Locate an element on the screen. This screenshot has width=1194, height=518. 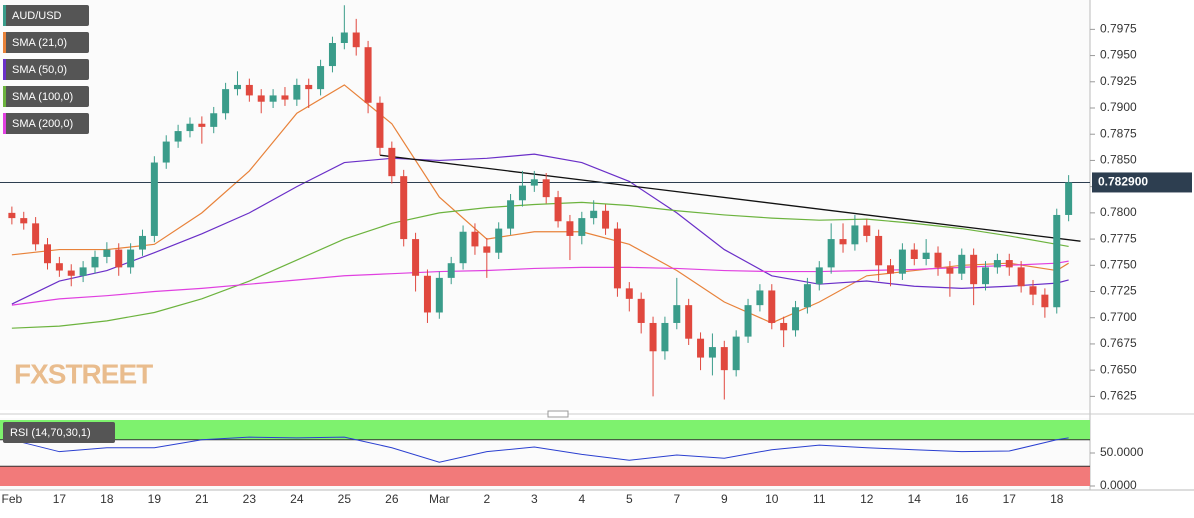
x-tick-label: 12 is located at coordinates (867, 499).